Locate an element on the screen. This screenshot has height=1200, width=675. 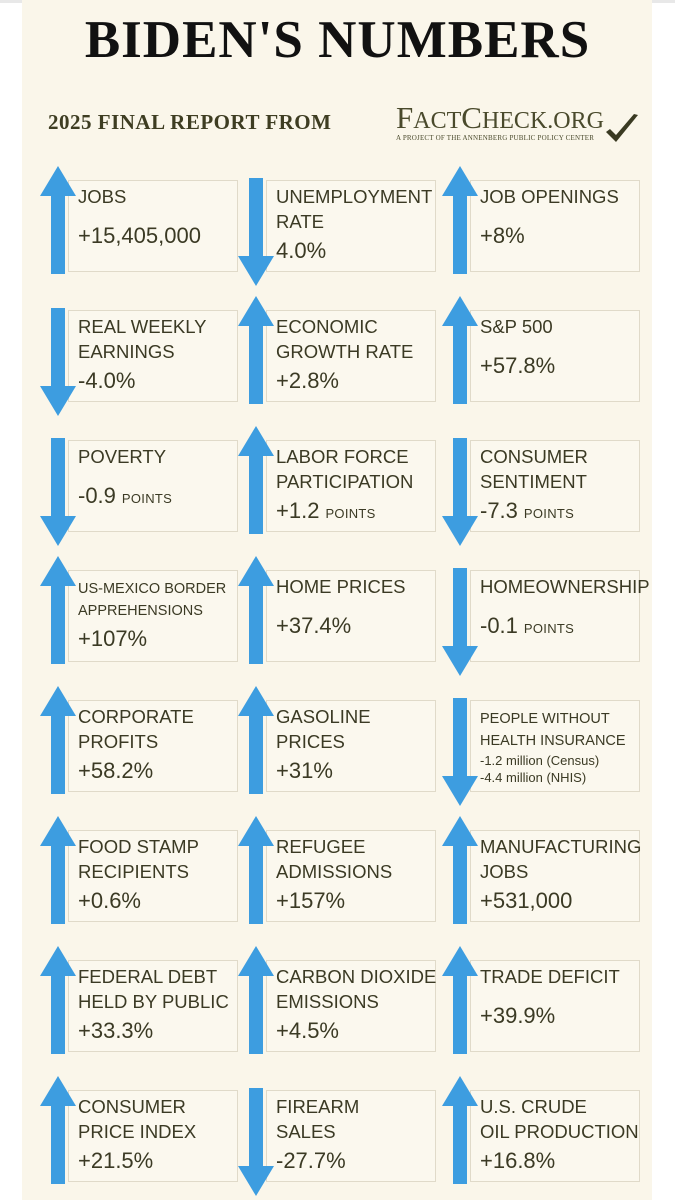
checkmark-icon is located at coordinates (622, 128).